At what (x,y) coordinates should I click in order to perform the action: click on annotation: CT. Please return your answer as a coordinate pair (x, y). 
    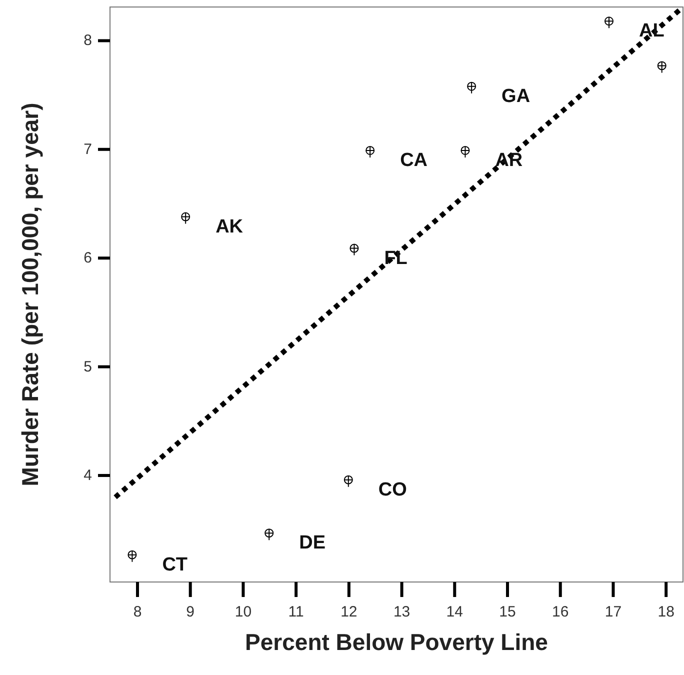
    Looking at the image, I should click on (175, 565).